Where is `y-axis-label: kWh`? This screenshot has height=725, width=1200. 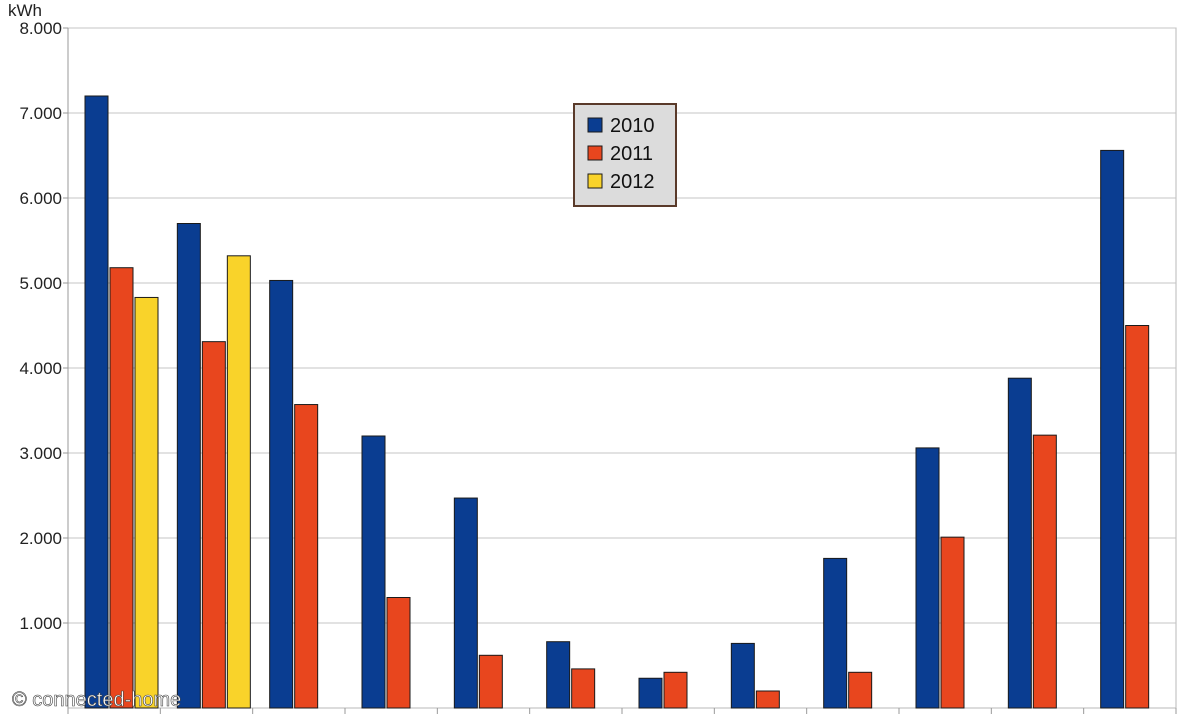
y-axis-label: kWh is located at coordinates (25, 10).